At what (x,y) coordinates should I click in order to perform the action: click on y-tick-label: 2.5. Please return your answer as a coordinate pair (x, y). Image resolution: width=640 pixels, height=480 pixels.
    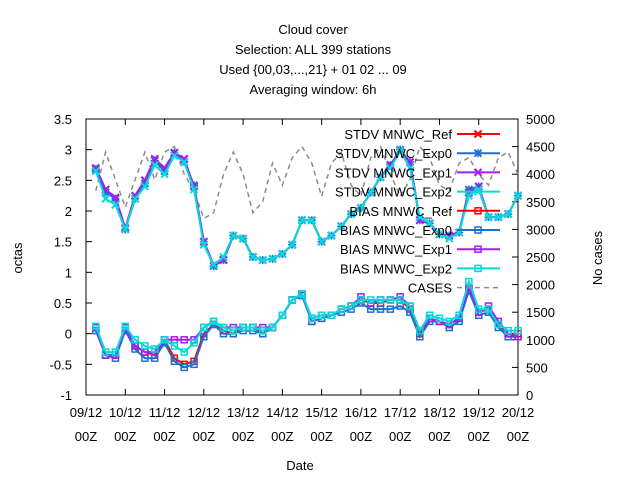
    Looking at the image, I should click on (63, 180).